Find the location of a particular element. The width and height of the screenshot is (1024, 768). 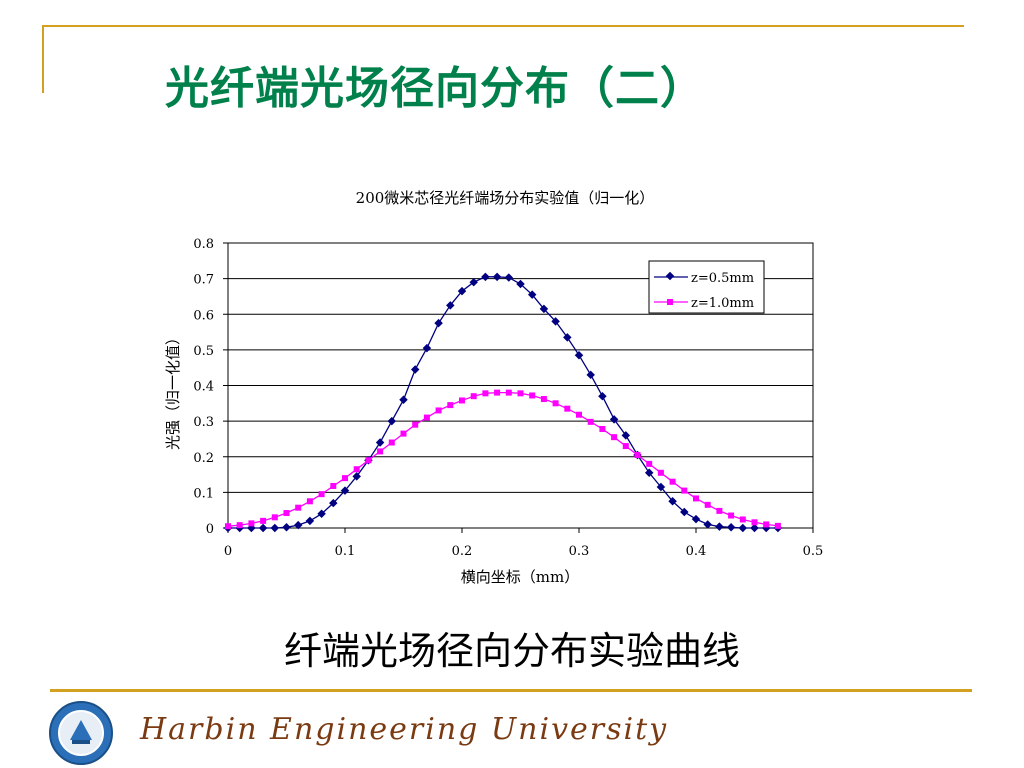

chart-title: 200微米芯径光纤端场分布实验值（归一化） is located at coordinates (505, 198).